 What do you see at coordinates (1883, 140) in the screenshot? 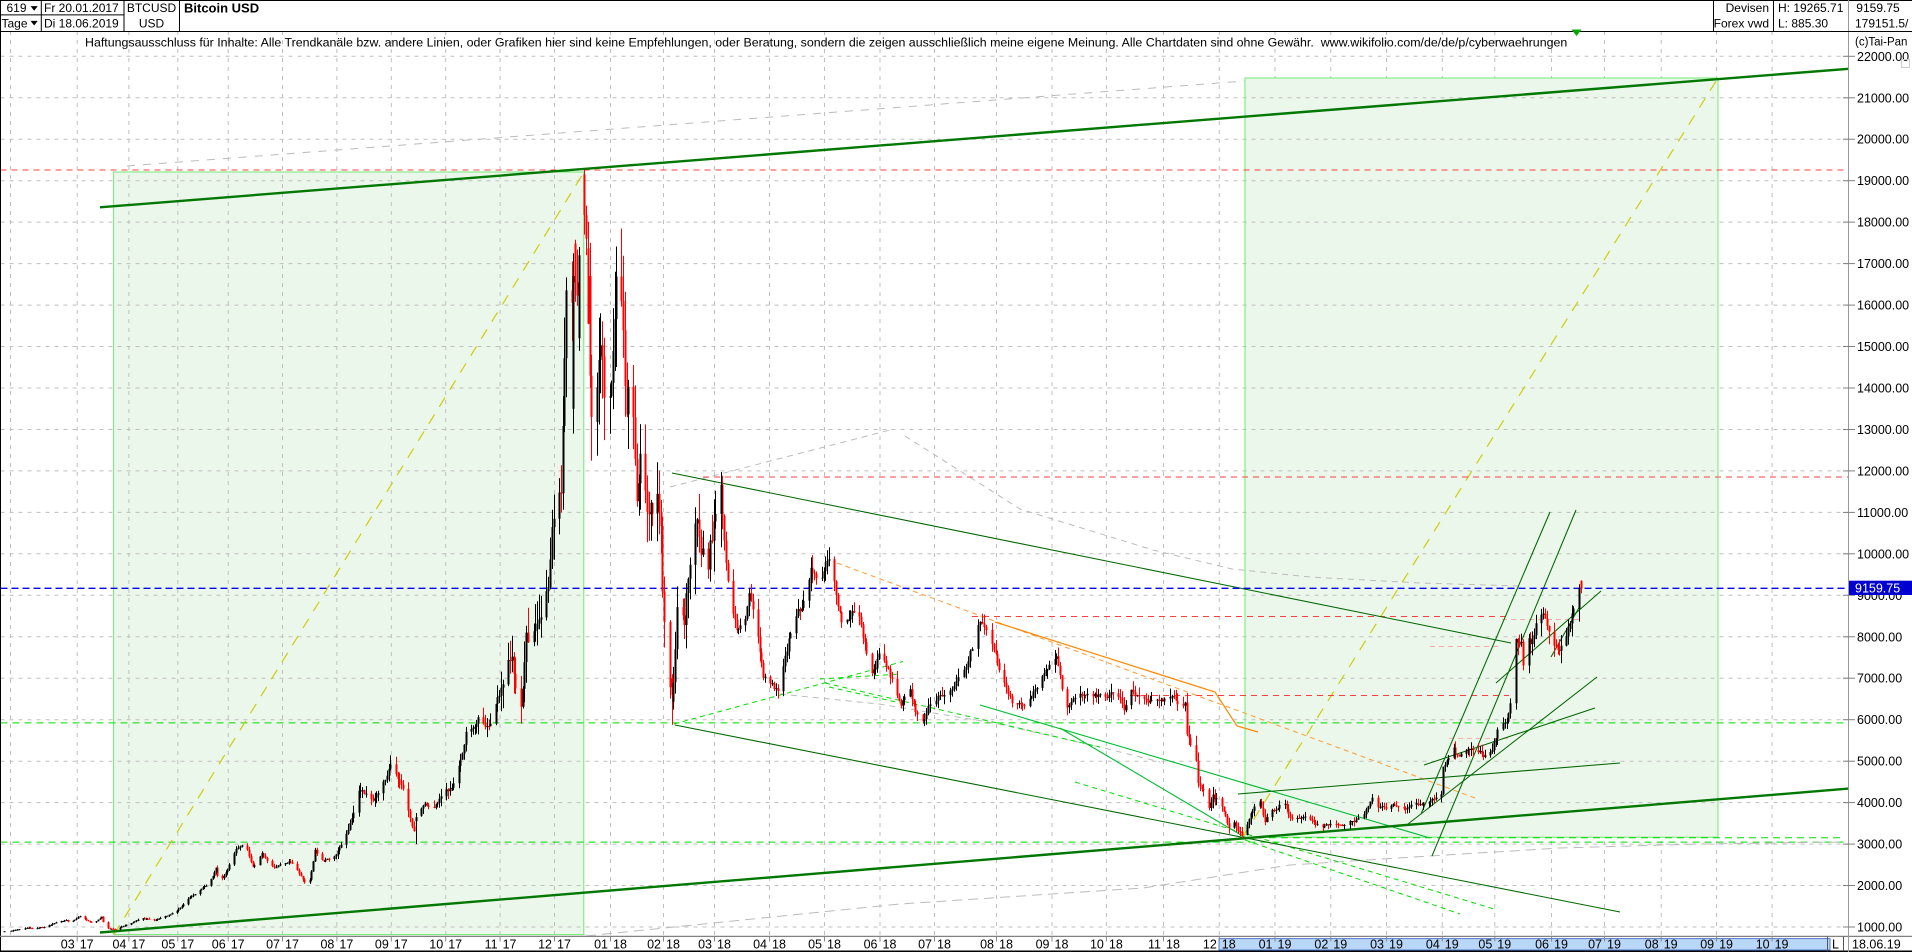
I see `svg-text: 20000.00` at bounding box center [1883, 140].